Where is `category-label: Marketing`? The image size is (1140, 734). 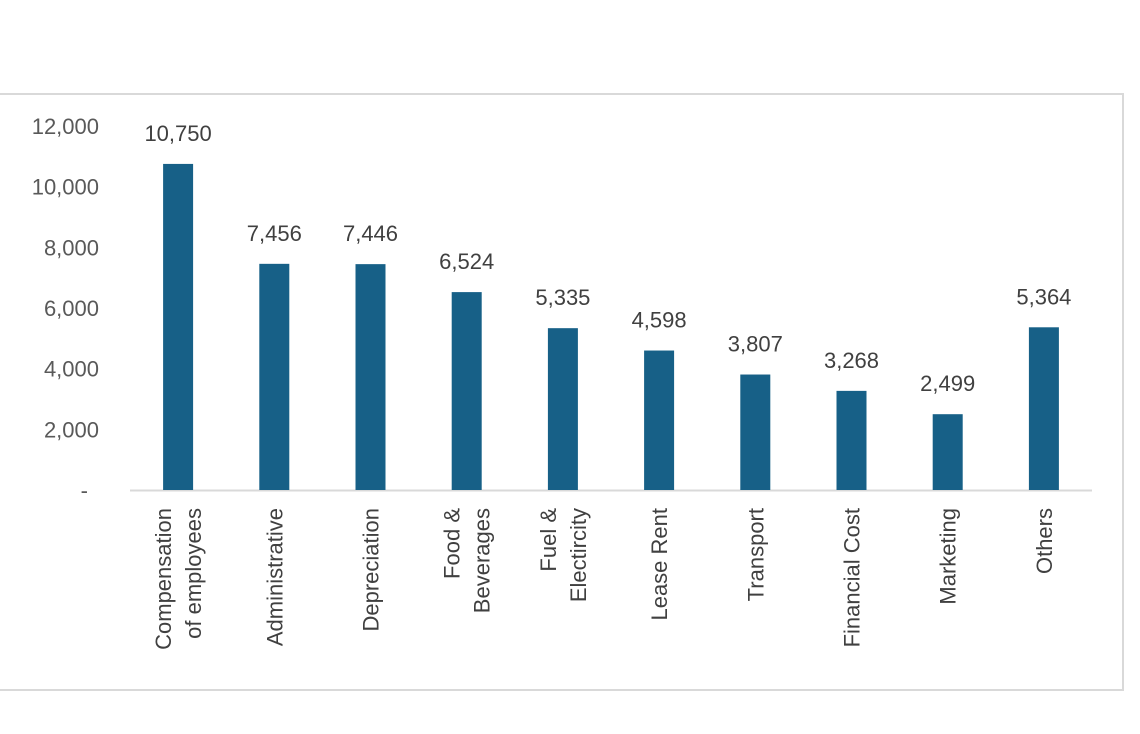 category-label: Marketing is located at coordinates (948, 556).